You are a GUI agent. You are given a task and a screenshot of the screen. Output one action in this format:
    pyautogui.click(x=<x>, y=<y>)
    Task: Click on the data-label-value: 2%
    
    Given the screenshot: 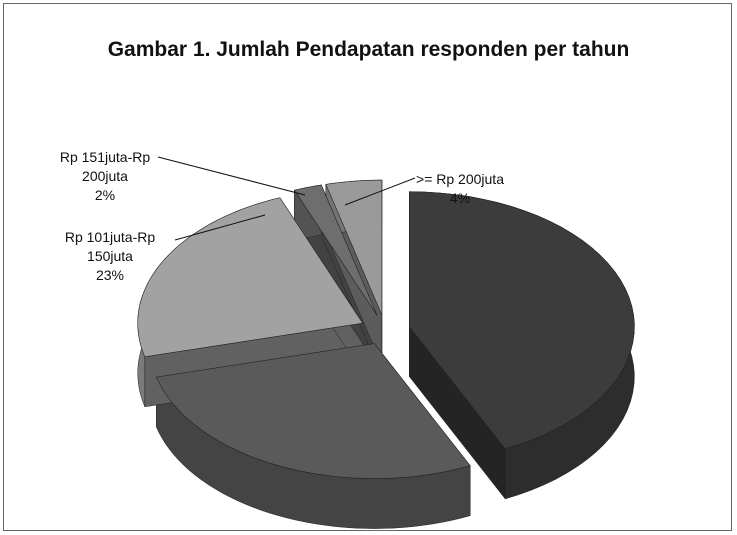 What is the action you would take?
    pyautogui.click(x=105, y=195)
    